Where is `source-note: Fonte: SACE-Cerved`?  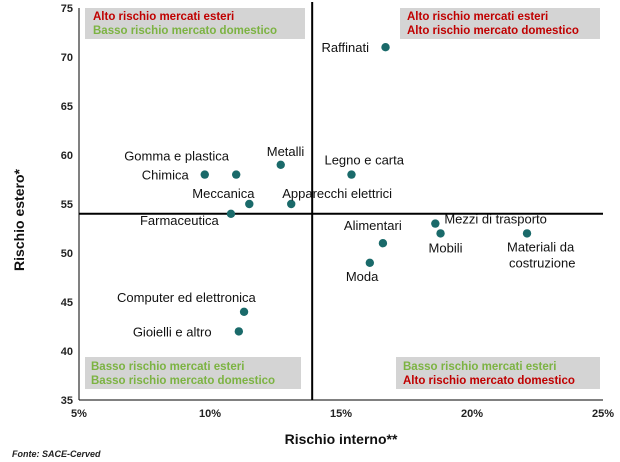
source-note: Fonte: SACE-Cerved is located at coordinates (56, 454).